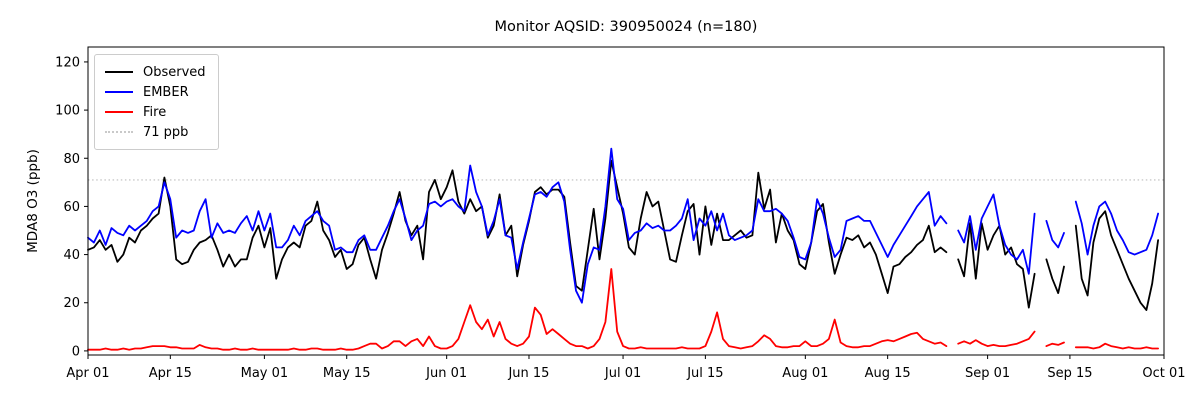 Image resolution: width=1200 pixels, height=400 pixels. I want to click on y-tick-label: 40, so click(71, 255).